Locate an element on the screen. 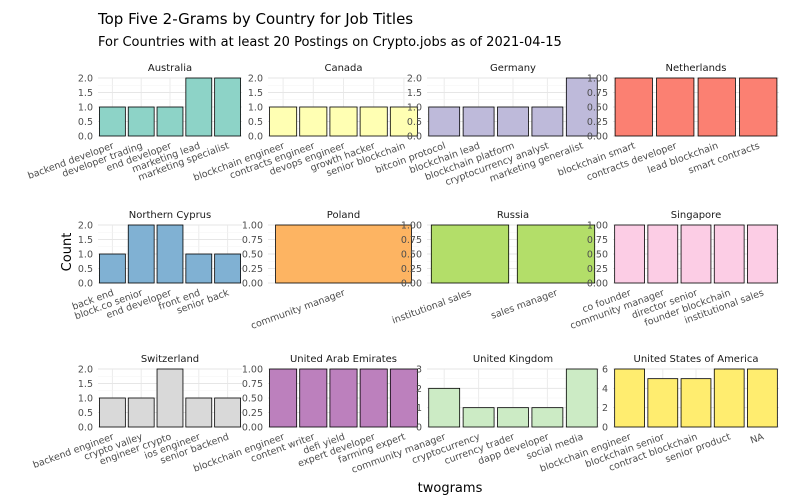 The height and width of the screenshot is (504, 792). bar-marketing-lead is located at coordinates (199, 107).